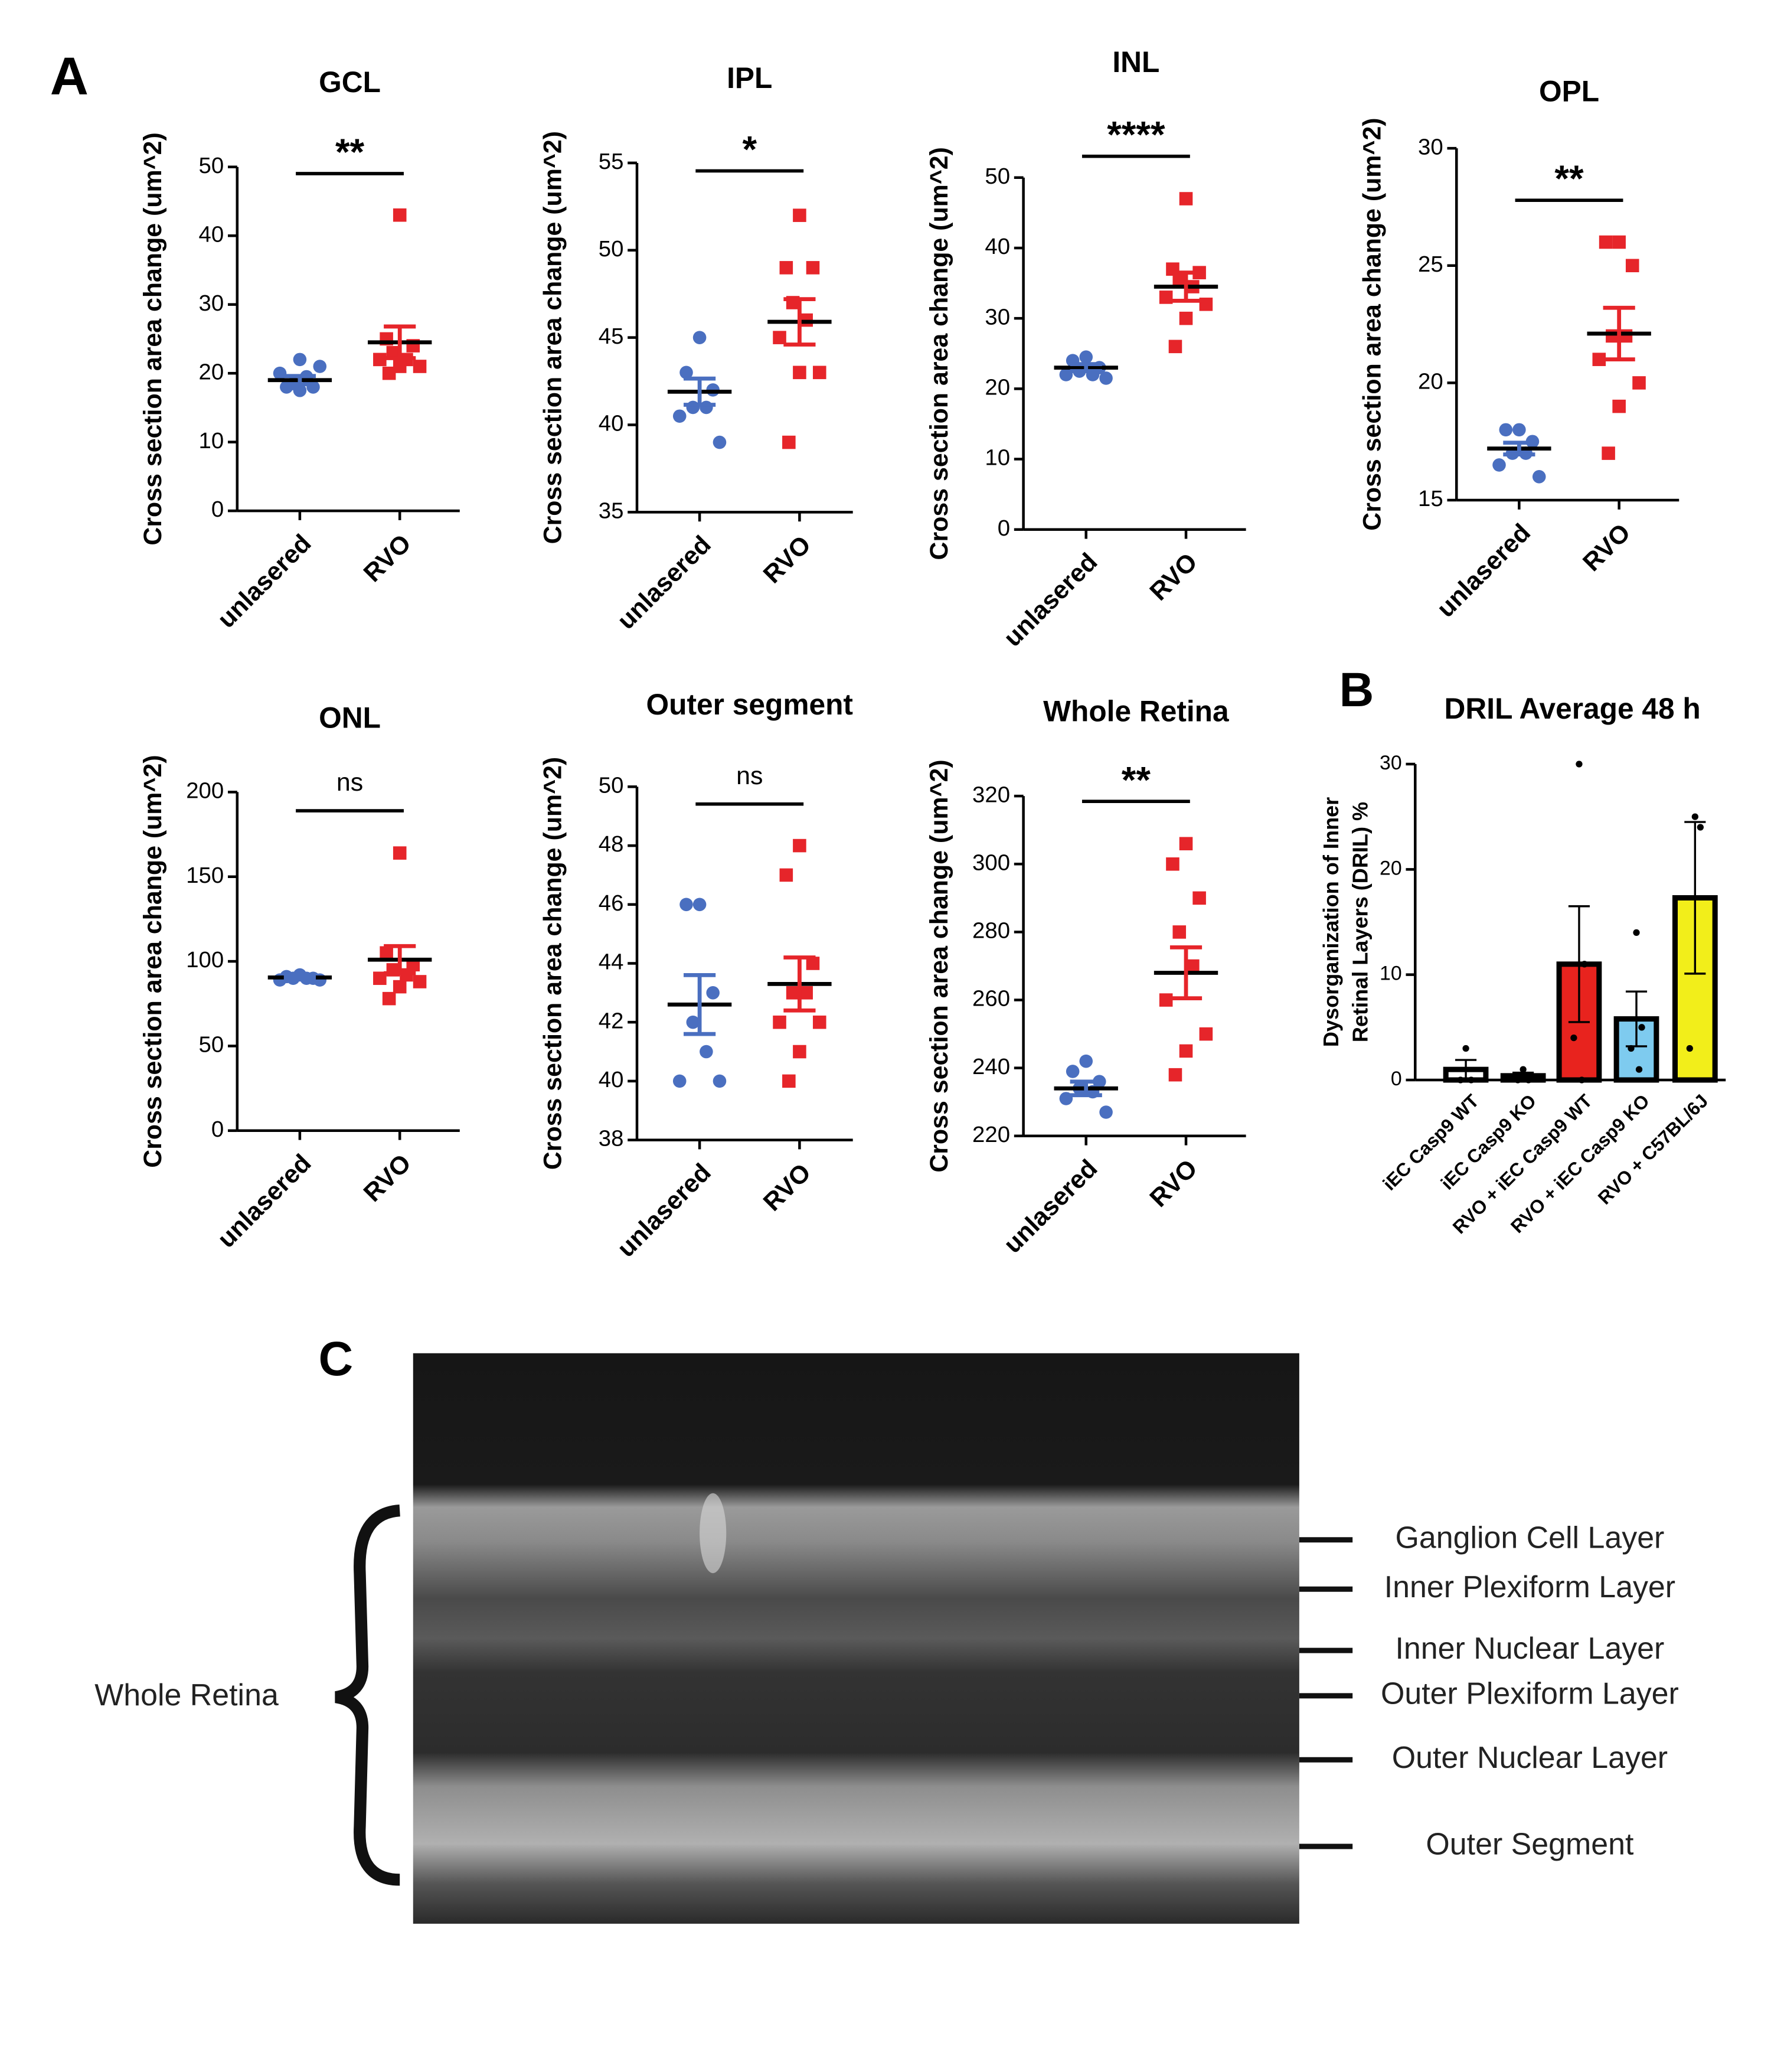  What do you see at coordinates (1530, 1587) in the screenshot?
I see `layer-label: Inner Plexiform Layer` at bounding box center [1530, 1587].